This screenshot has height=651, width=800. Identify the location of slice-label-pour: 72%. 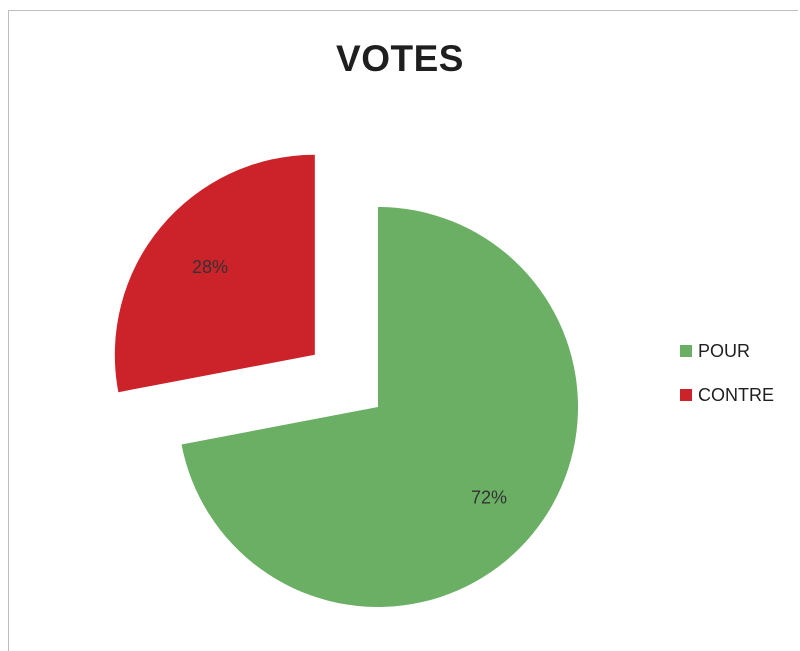
(489, 498).